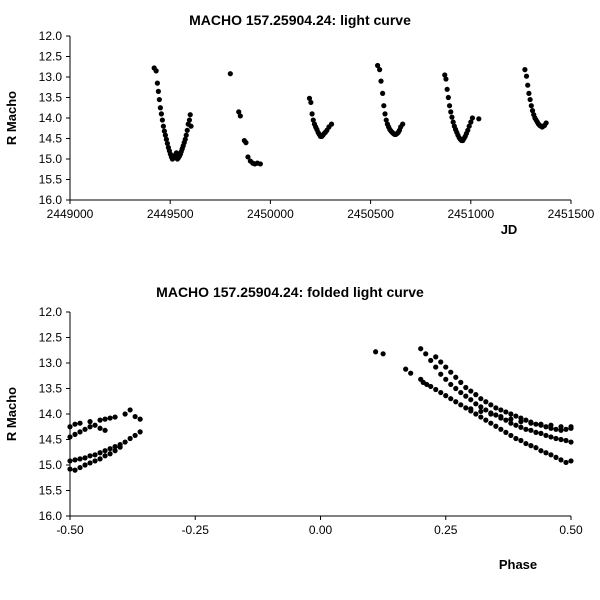 The width and height of the screenshot is (600, 600). I want to click on y-tick-label: 15.5, so click(51, 491).